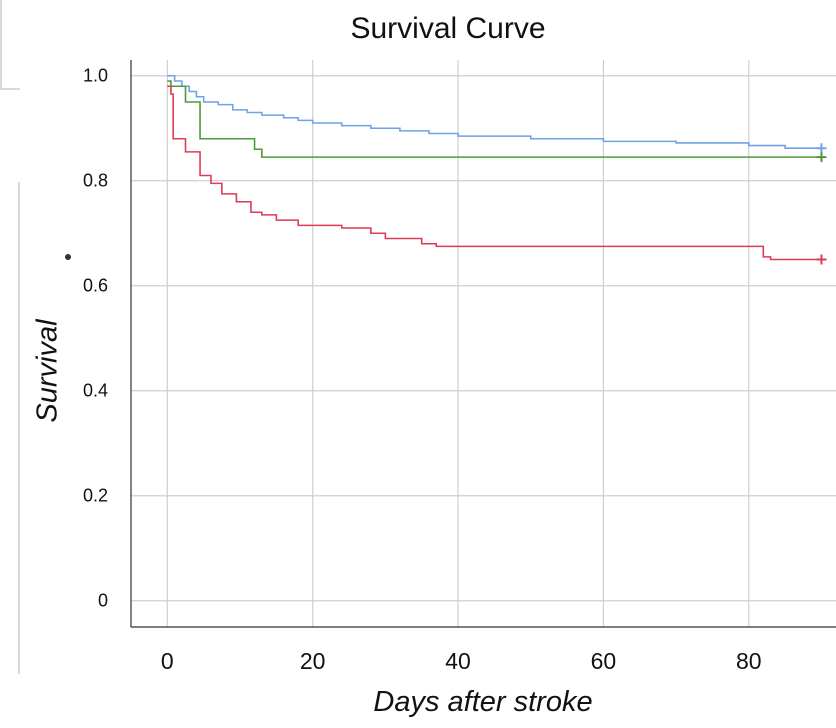 The width and height of the screenshot is (836, 728). I want to click on y-tick-label: 1.0, so click(95, 75).